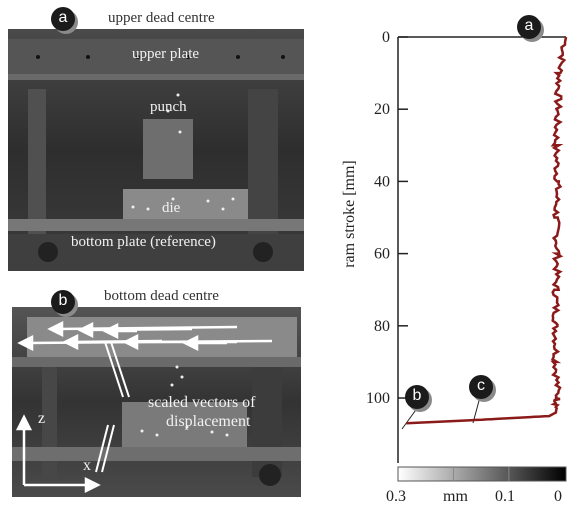 The height and width of the screenshot is (511, 569). I want to click on colorbar-tick-0.1: 0.1, so click(505, 496).